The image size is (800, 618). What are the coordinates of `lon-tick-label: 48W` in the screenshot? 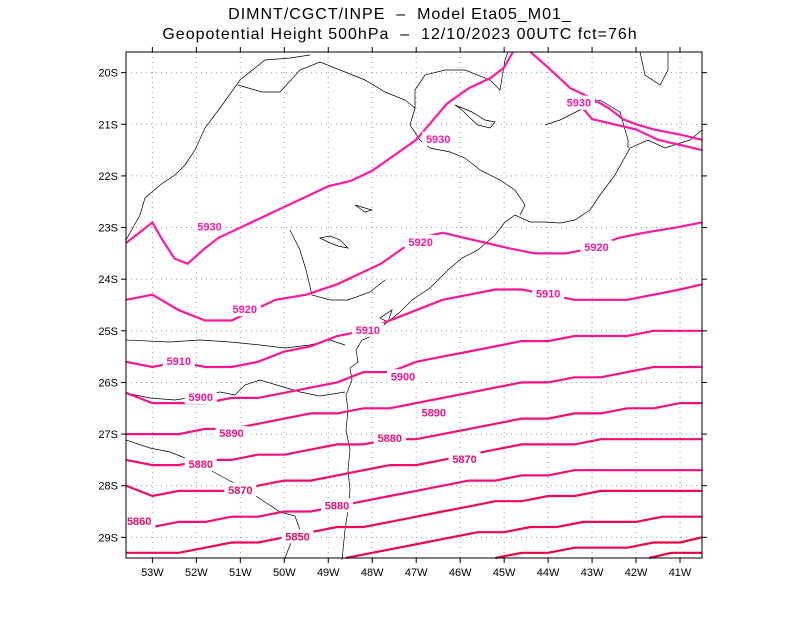 It's located at (372, 573).